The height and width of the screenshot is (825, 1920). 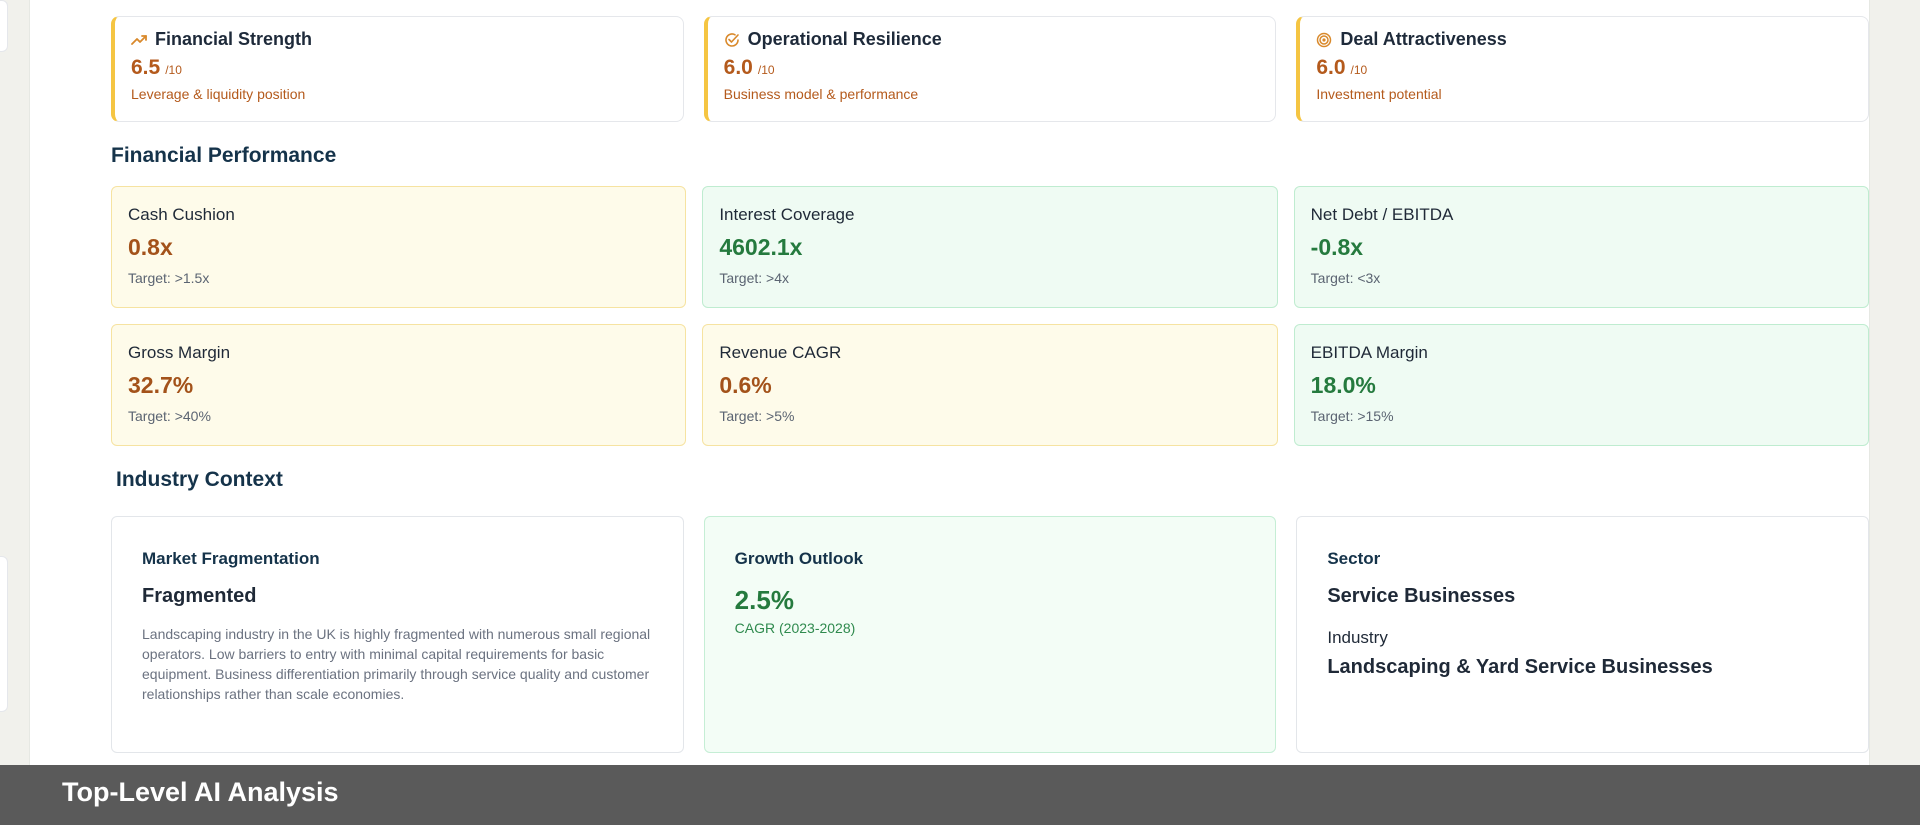 I want to click on metric-target: Target: >4x, so click(x=754, y=278).